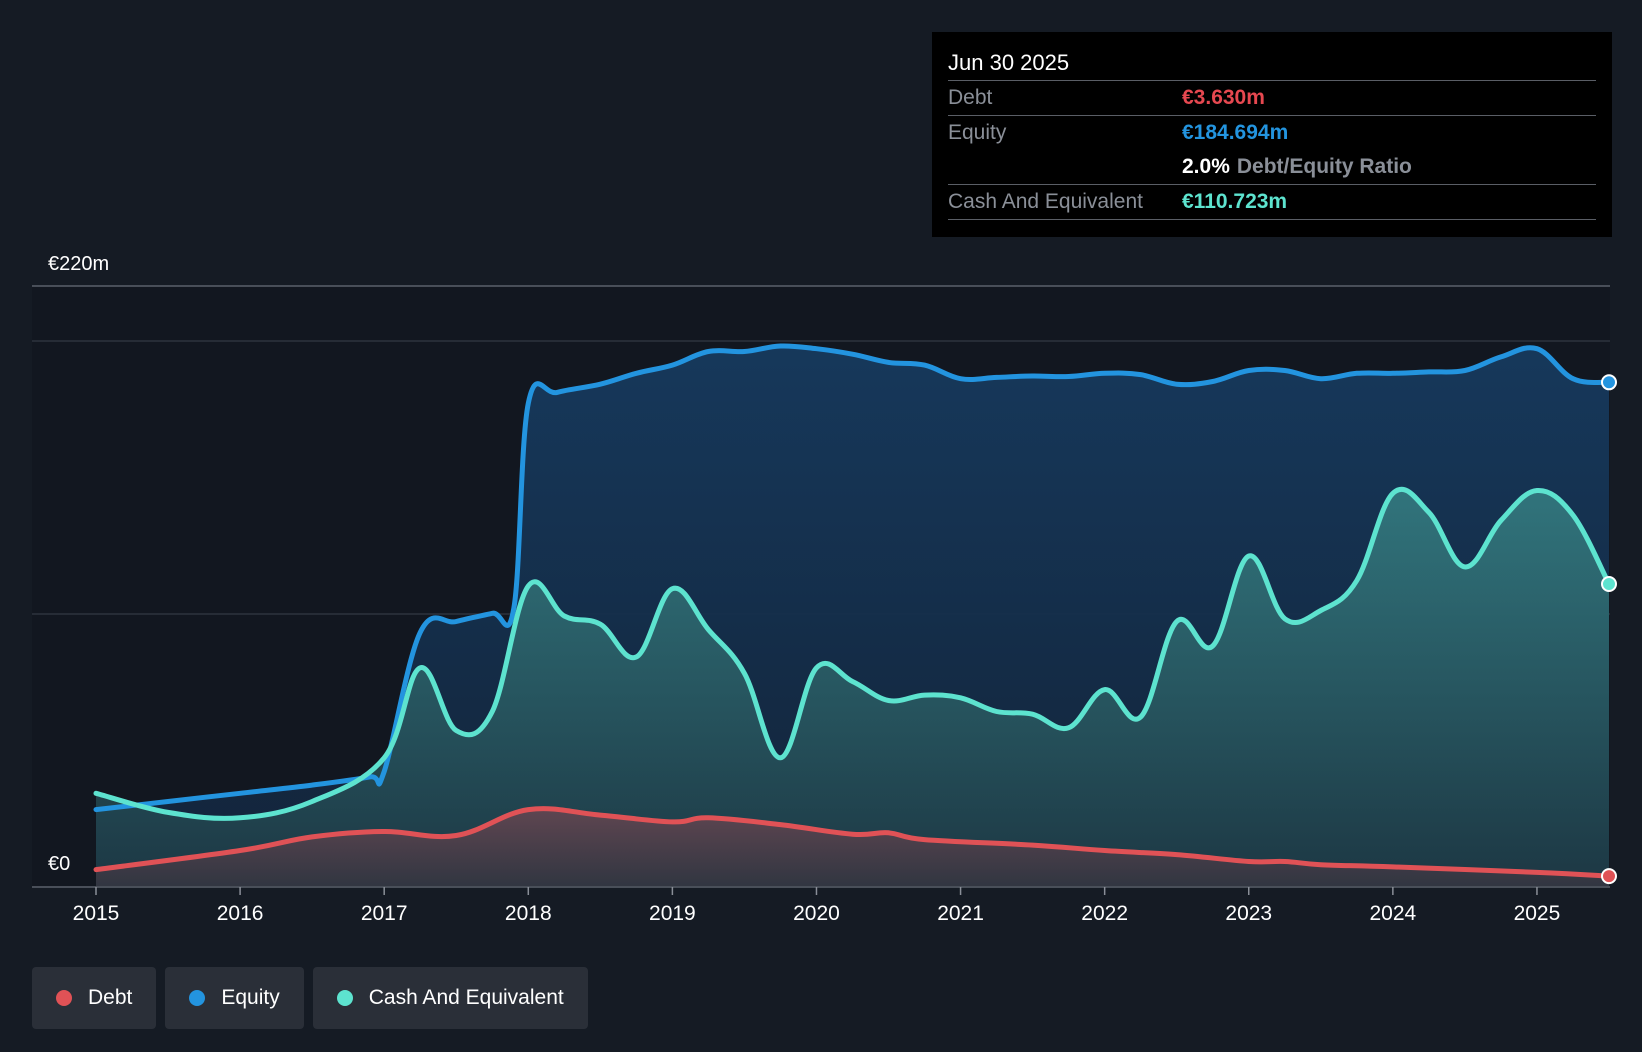  I want to click on debt-end-marker, so click(1609, 876).